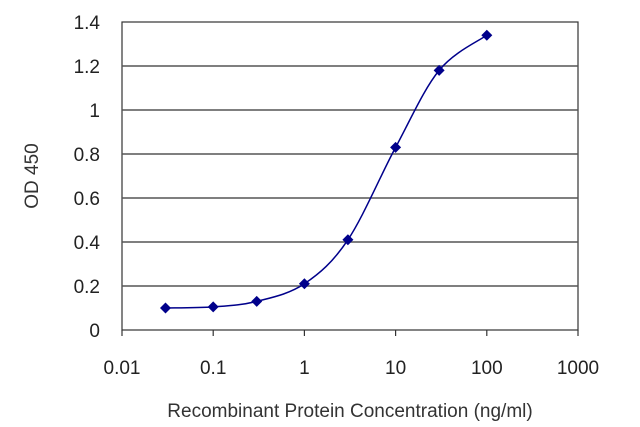 The image size is (640, 427). What do you see at coordinates (87, 155) in the screenshot?
I see `y-tick-label: 0.8` at bounding box center [87, 155].